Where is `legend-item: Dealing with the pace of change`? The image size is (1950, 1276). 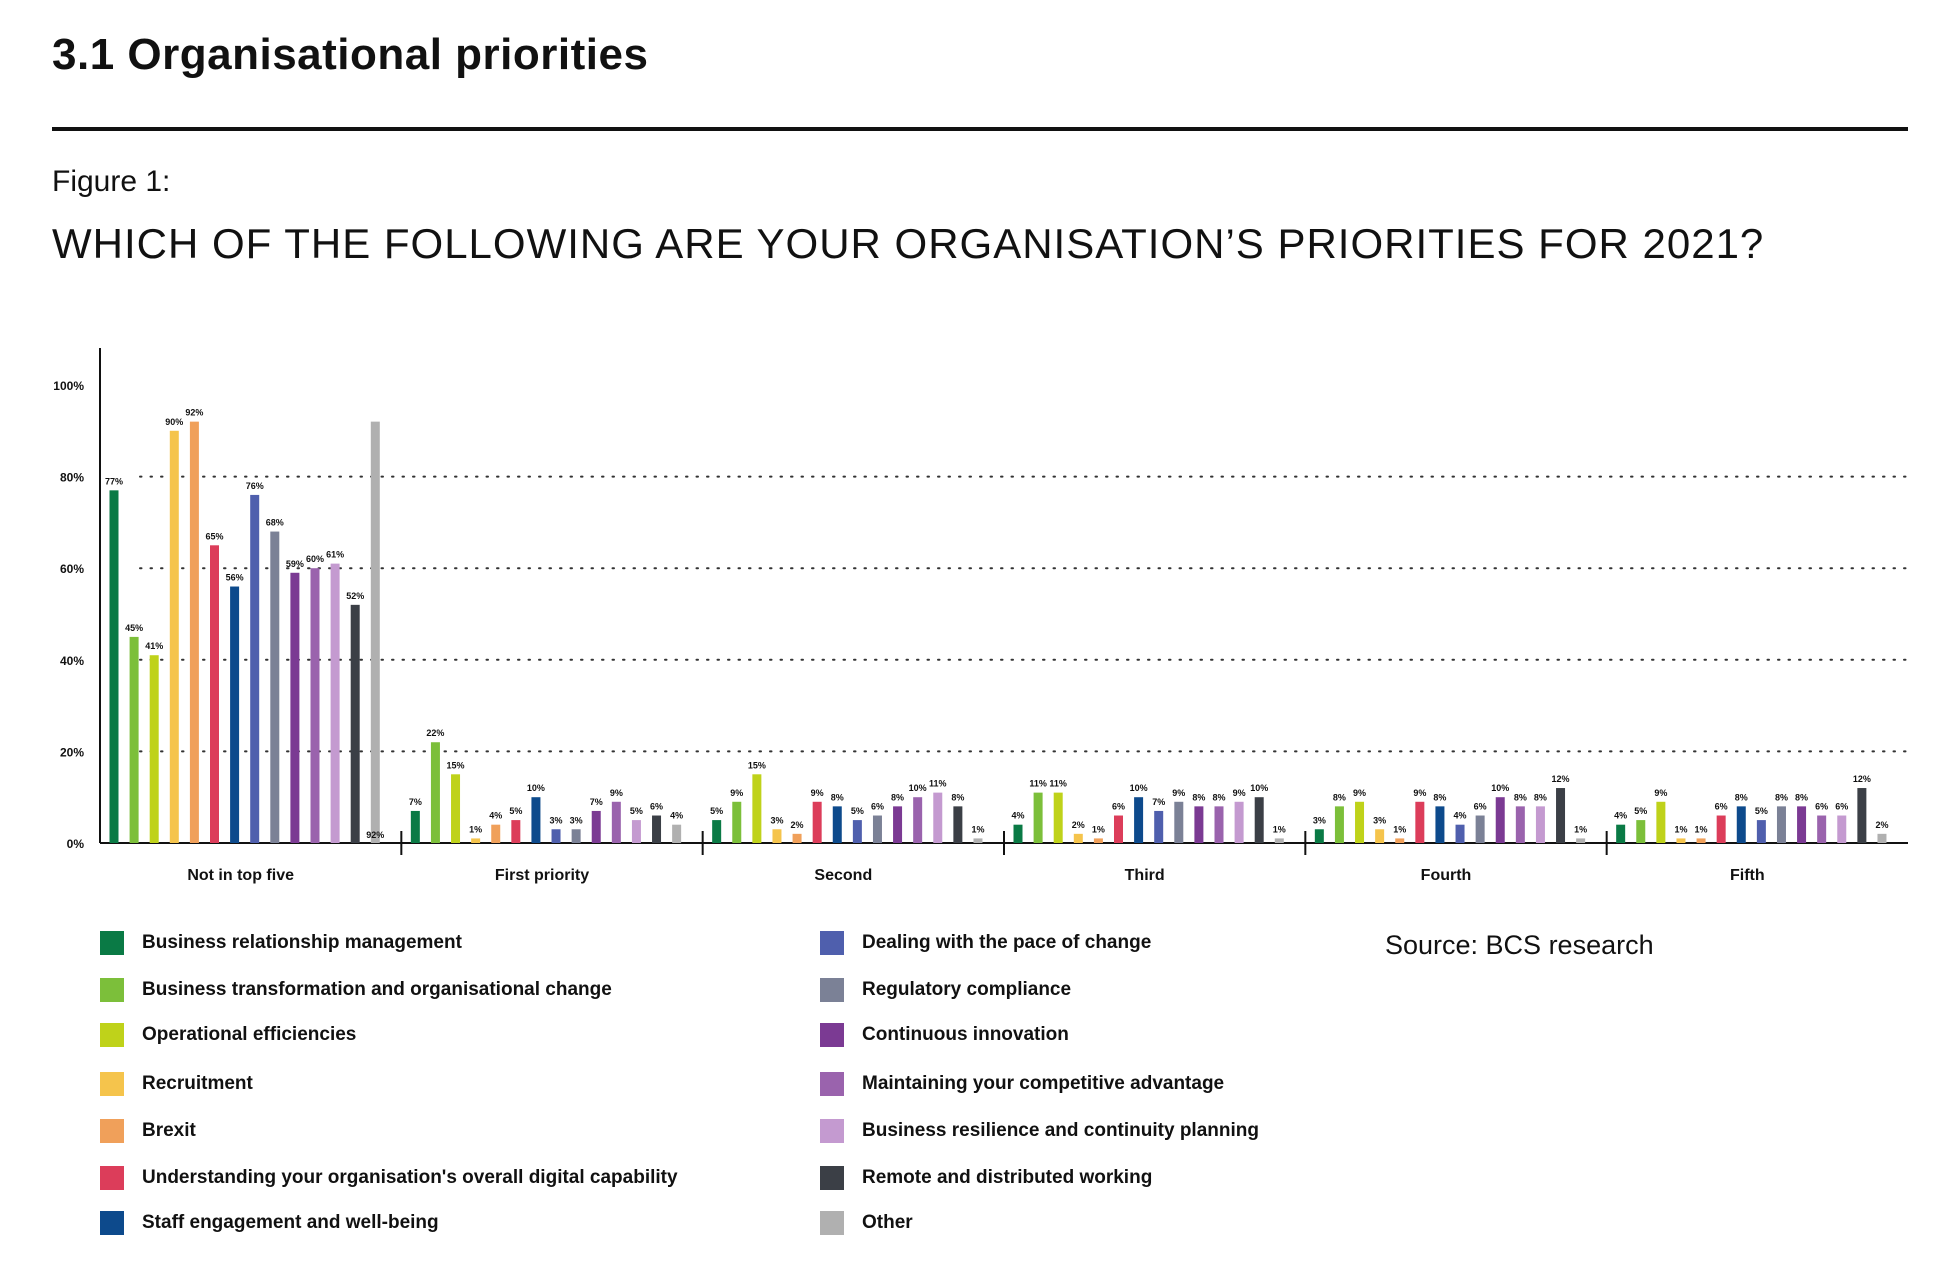 legend-item: Dealing with the pace of change is located at coordinates (985, 943).